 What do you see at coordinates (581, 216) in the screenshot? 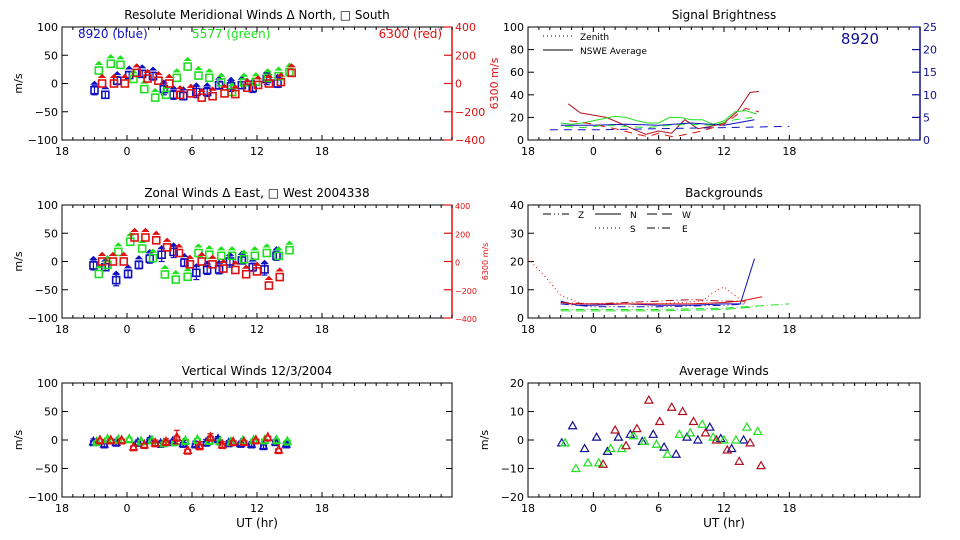
I see `legend-label: Z` at bounding box center [581, 216].